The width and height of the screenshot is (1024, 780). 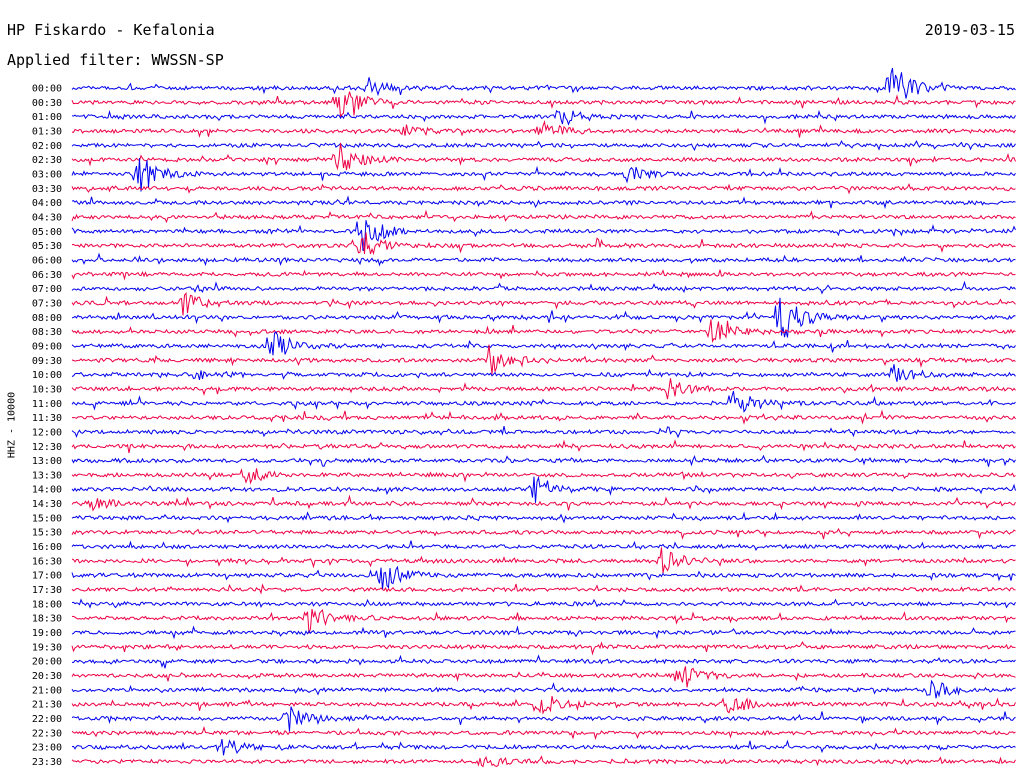 I want to click on row-time-label: 23:30, so click(x=47, y=762).